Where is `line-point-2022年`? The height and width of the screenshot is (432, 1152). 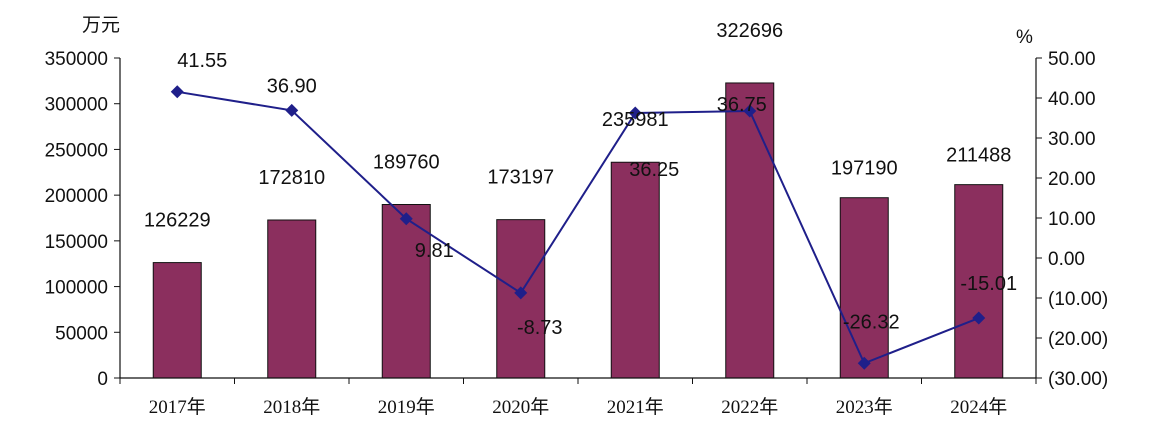 line-point-2022年 is located at coordinates (750, 111).